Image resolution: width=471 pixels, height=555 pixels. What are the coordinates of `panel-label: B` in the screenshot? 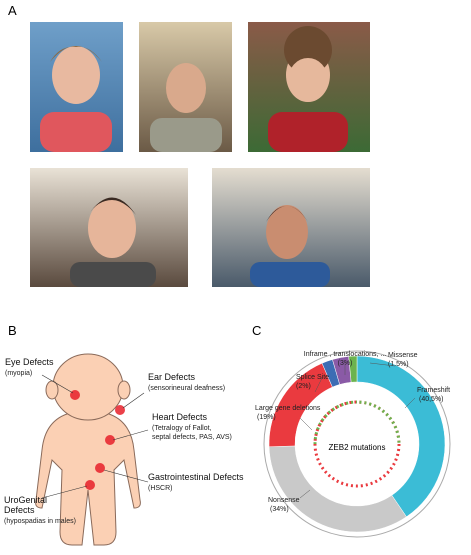 It's located at (12, 330).